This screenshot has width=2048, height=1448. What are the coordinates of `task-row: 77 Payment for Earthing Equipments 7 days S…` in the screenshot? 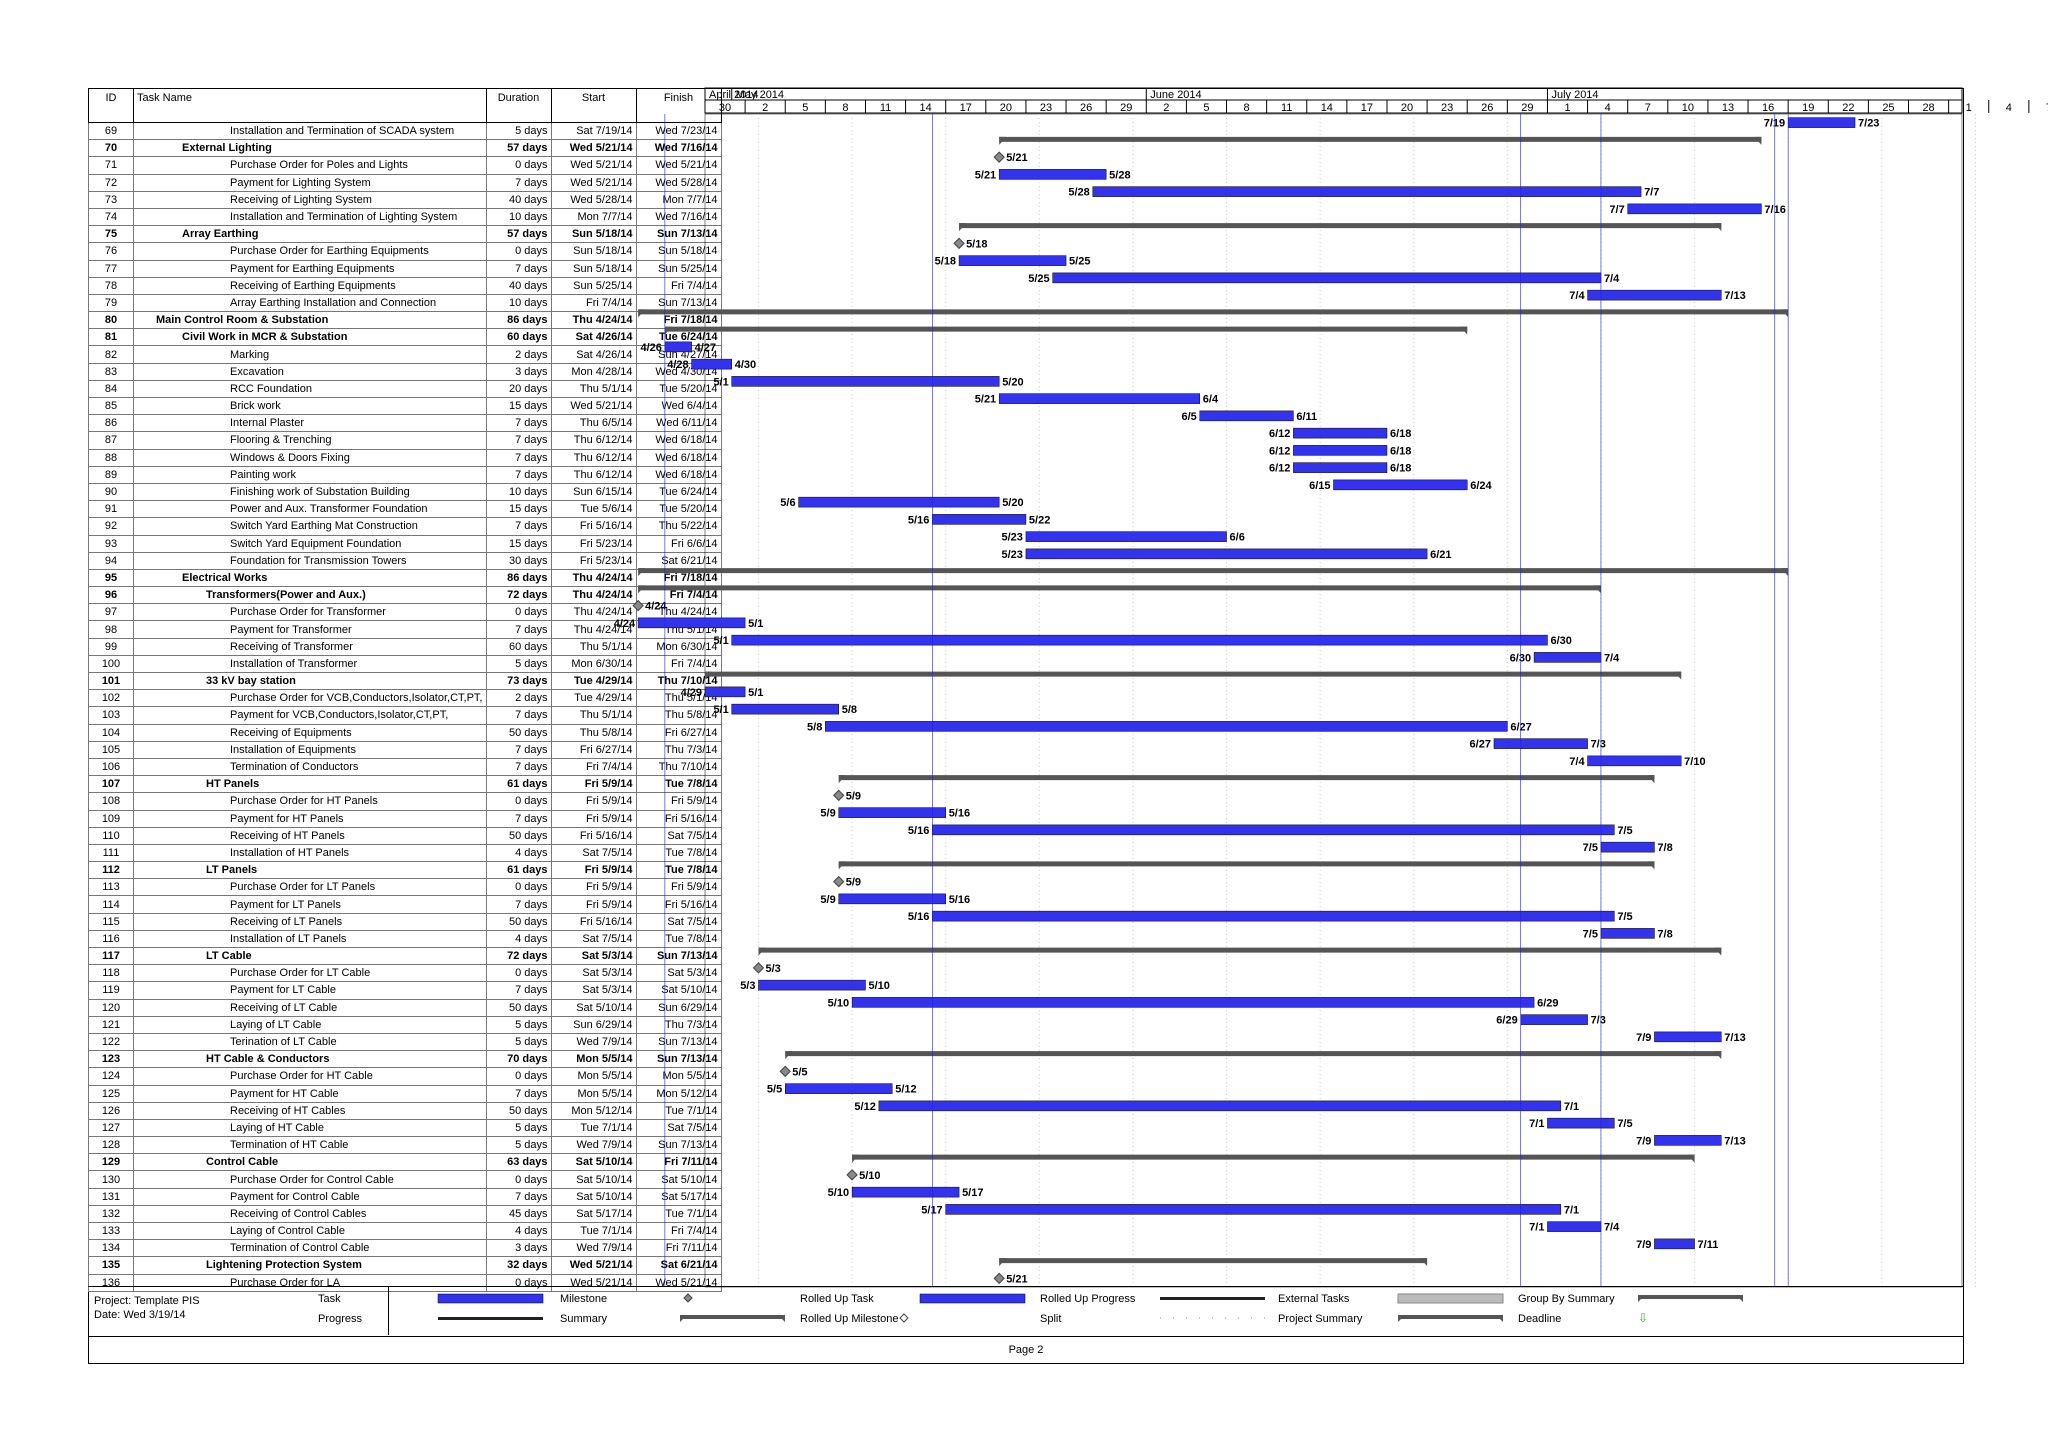 It's located at (405, 268).